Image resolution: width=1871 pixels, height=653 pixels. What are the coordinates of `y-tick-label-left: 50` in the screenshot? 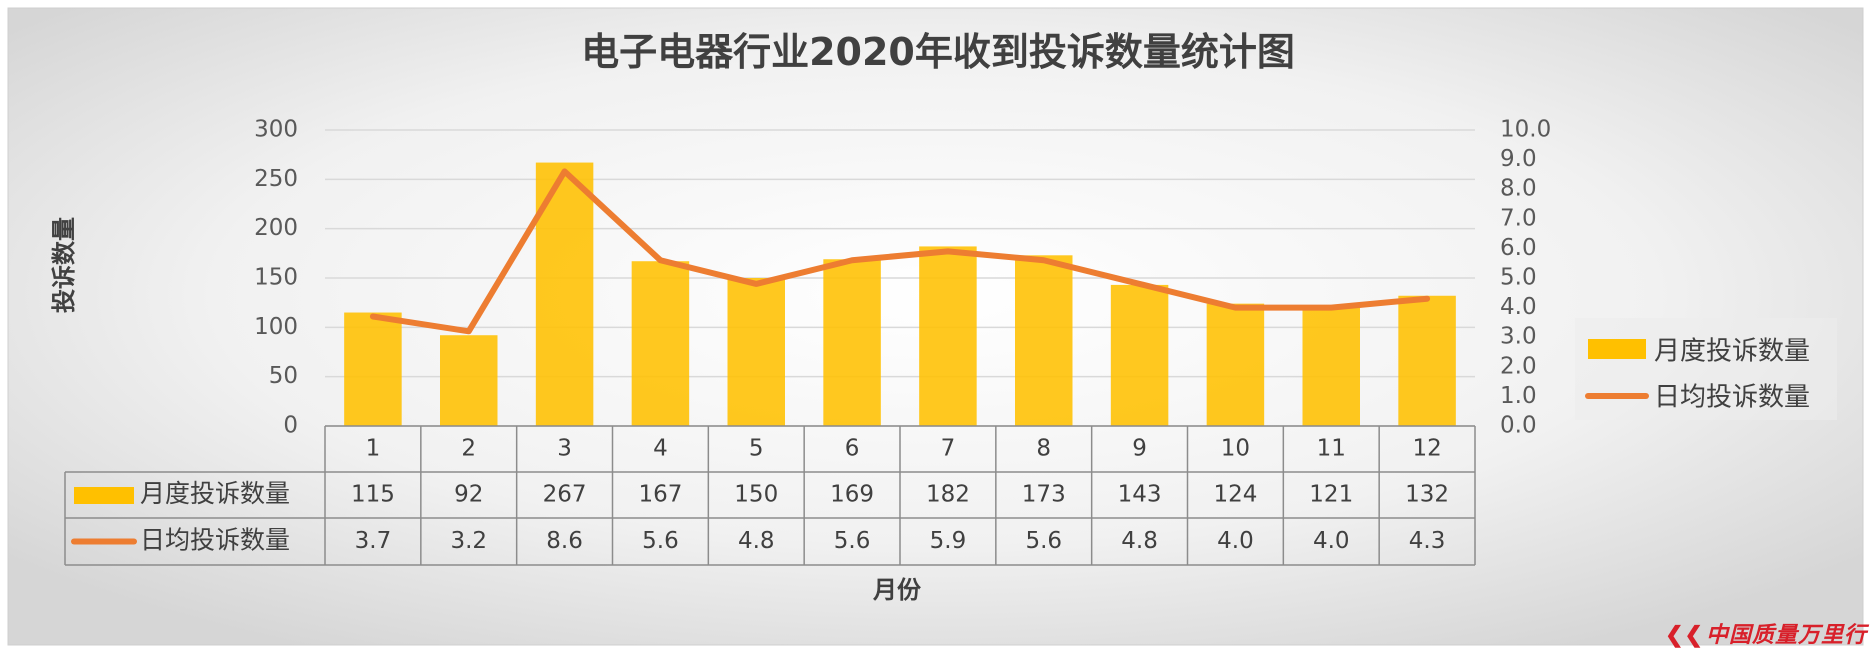 It's located at (283, 376).